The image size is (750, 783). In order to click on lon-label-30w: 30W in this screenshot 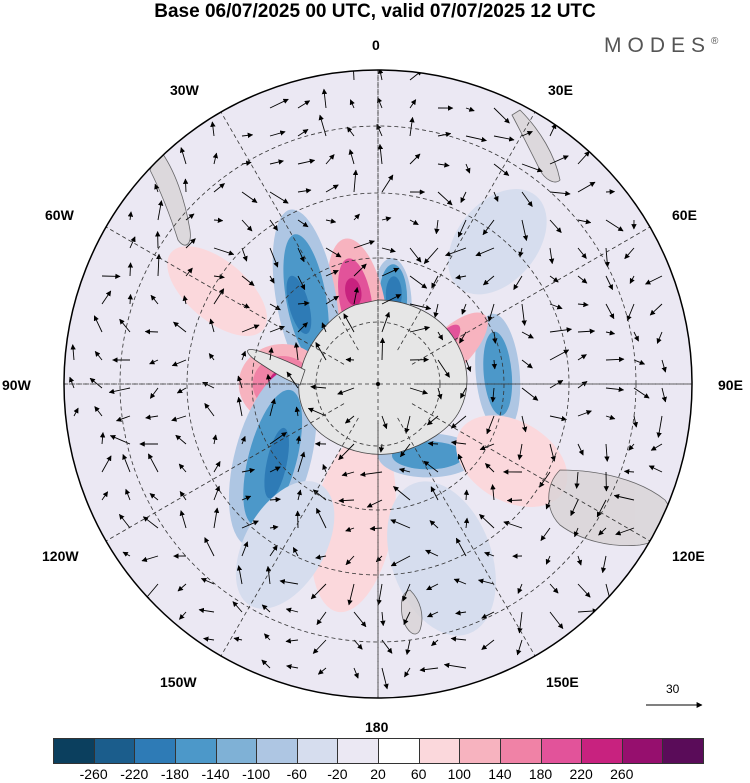, I will do `click(184, 90)`.